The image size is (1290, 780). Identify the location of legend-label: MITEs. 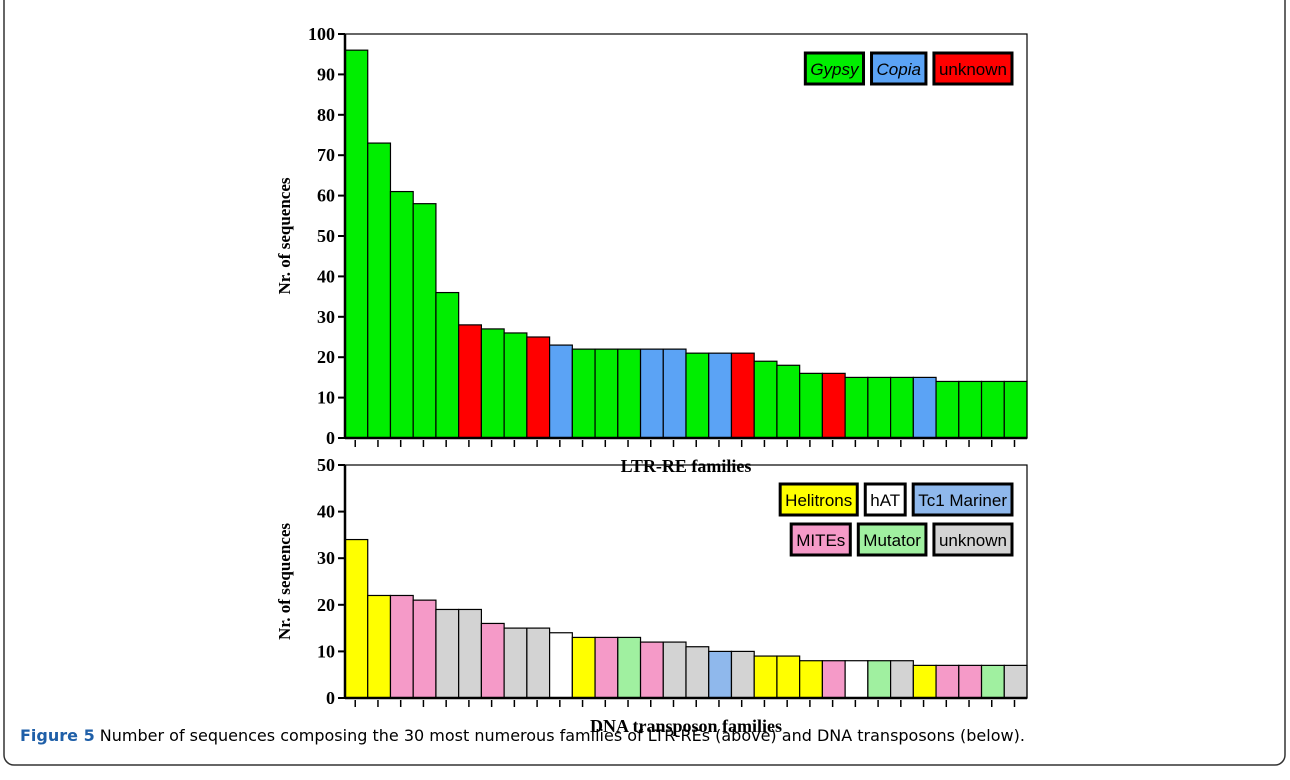
(820, 540).